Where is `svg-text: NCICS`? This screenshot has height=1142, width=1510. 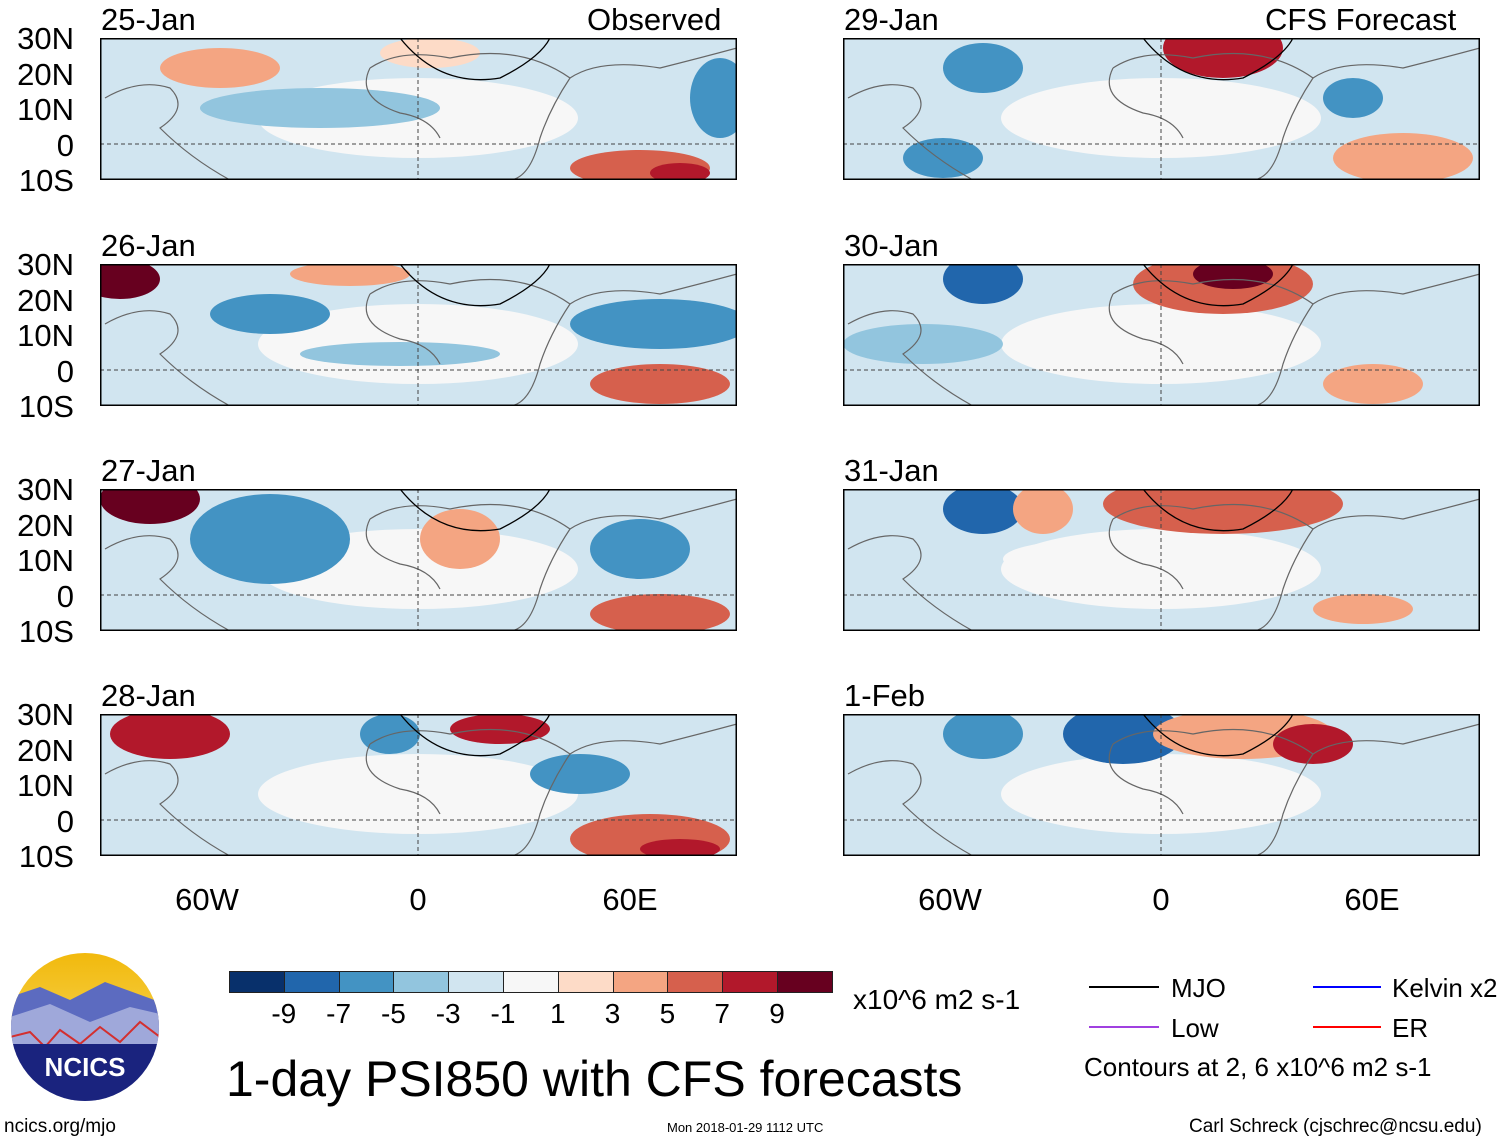
svg-text: NCICS is located at coordinates (85, 1067).